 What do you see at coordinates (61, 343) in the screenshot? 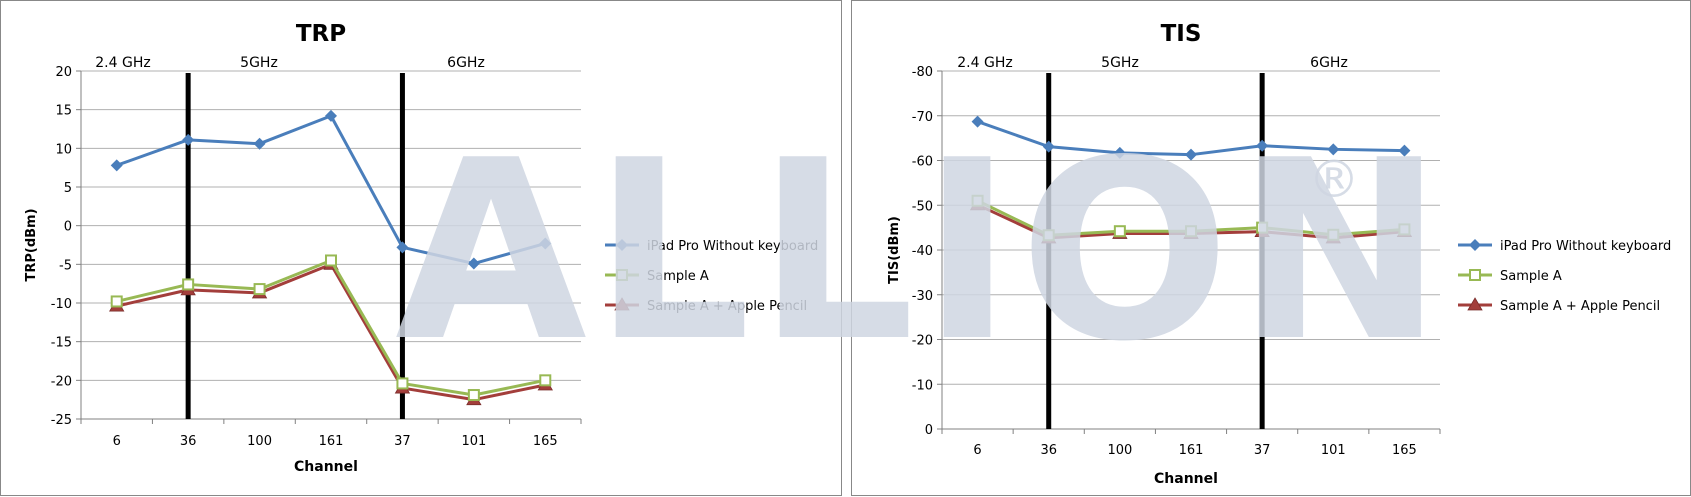
I see `y-tick-label: -15` at bounding box center [61, 343].